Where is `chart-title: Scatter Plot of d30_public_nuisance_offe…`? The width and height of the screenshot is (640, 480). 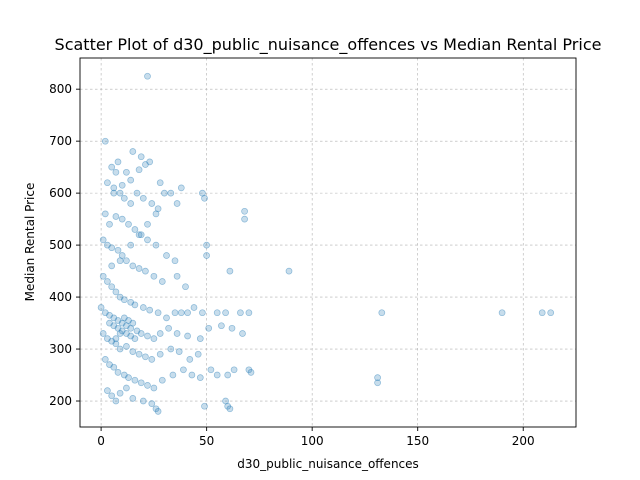 chart-title: Scatter Plot of d30_public_nuisance_offe… is located at coordinates (328, 45).